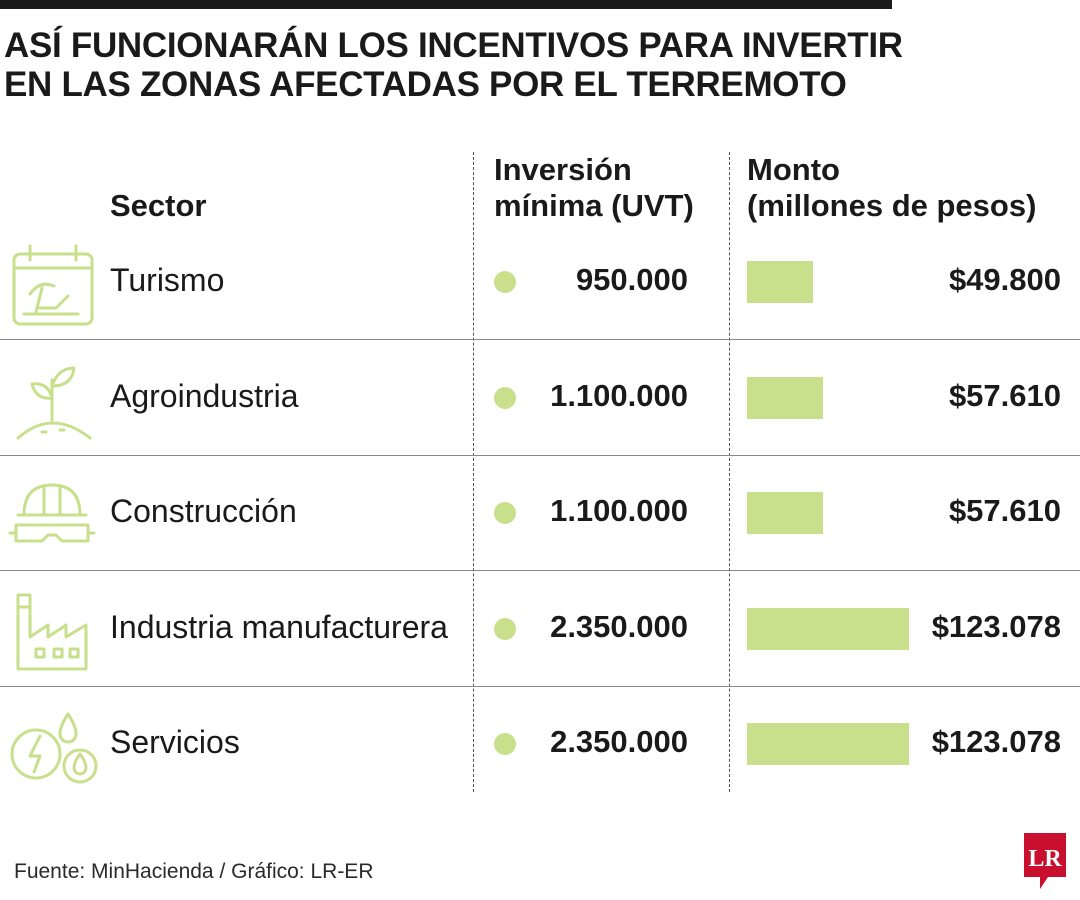 This screenshot has width=1080, height=900. What do you see at coordinates (54, 748) in the screenshot?
I see `utilities-icon` at bounding box center [54, 748].